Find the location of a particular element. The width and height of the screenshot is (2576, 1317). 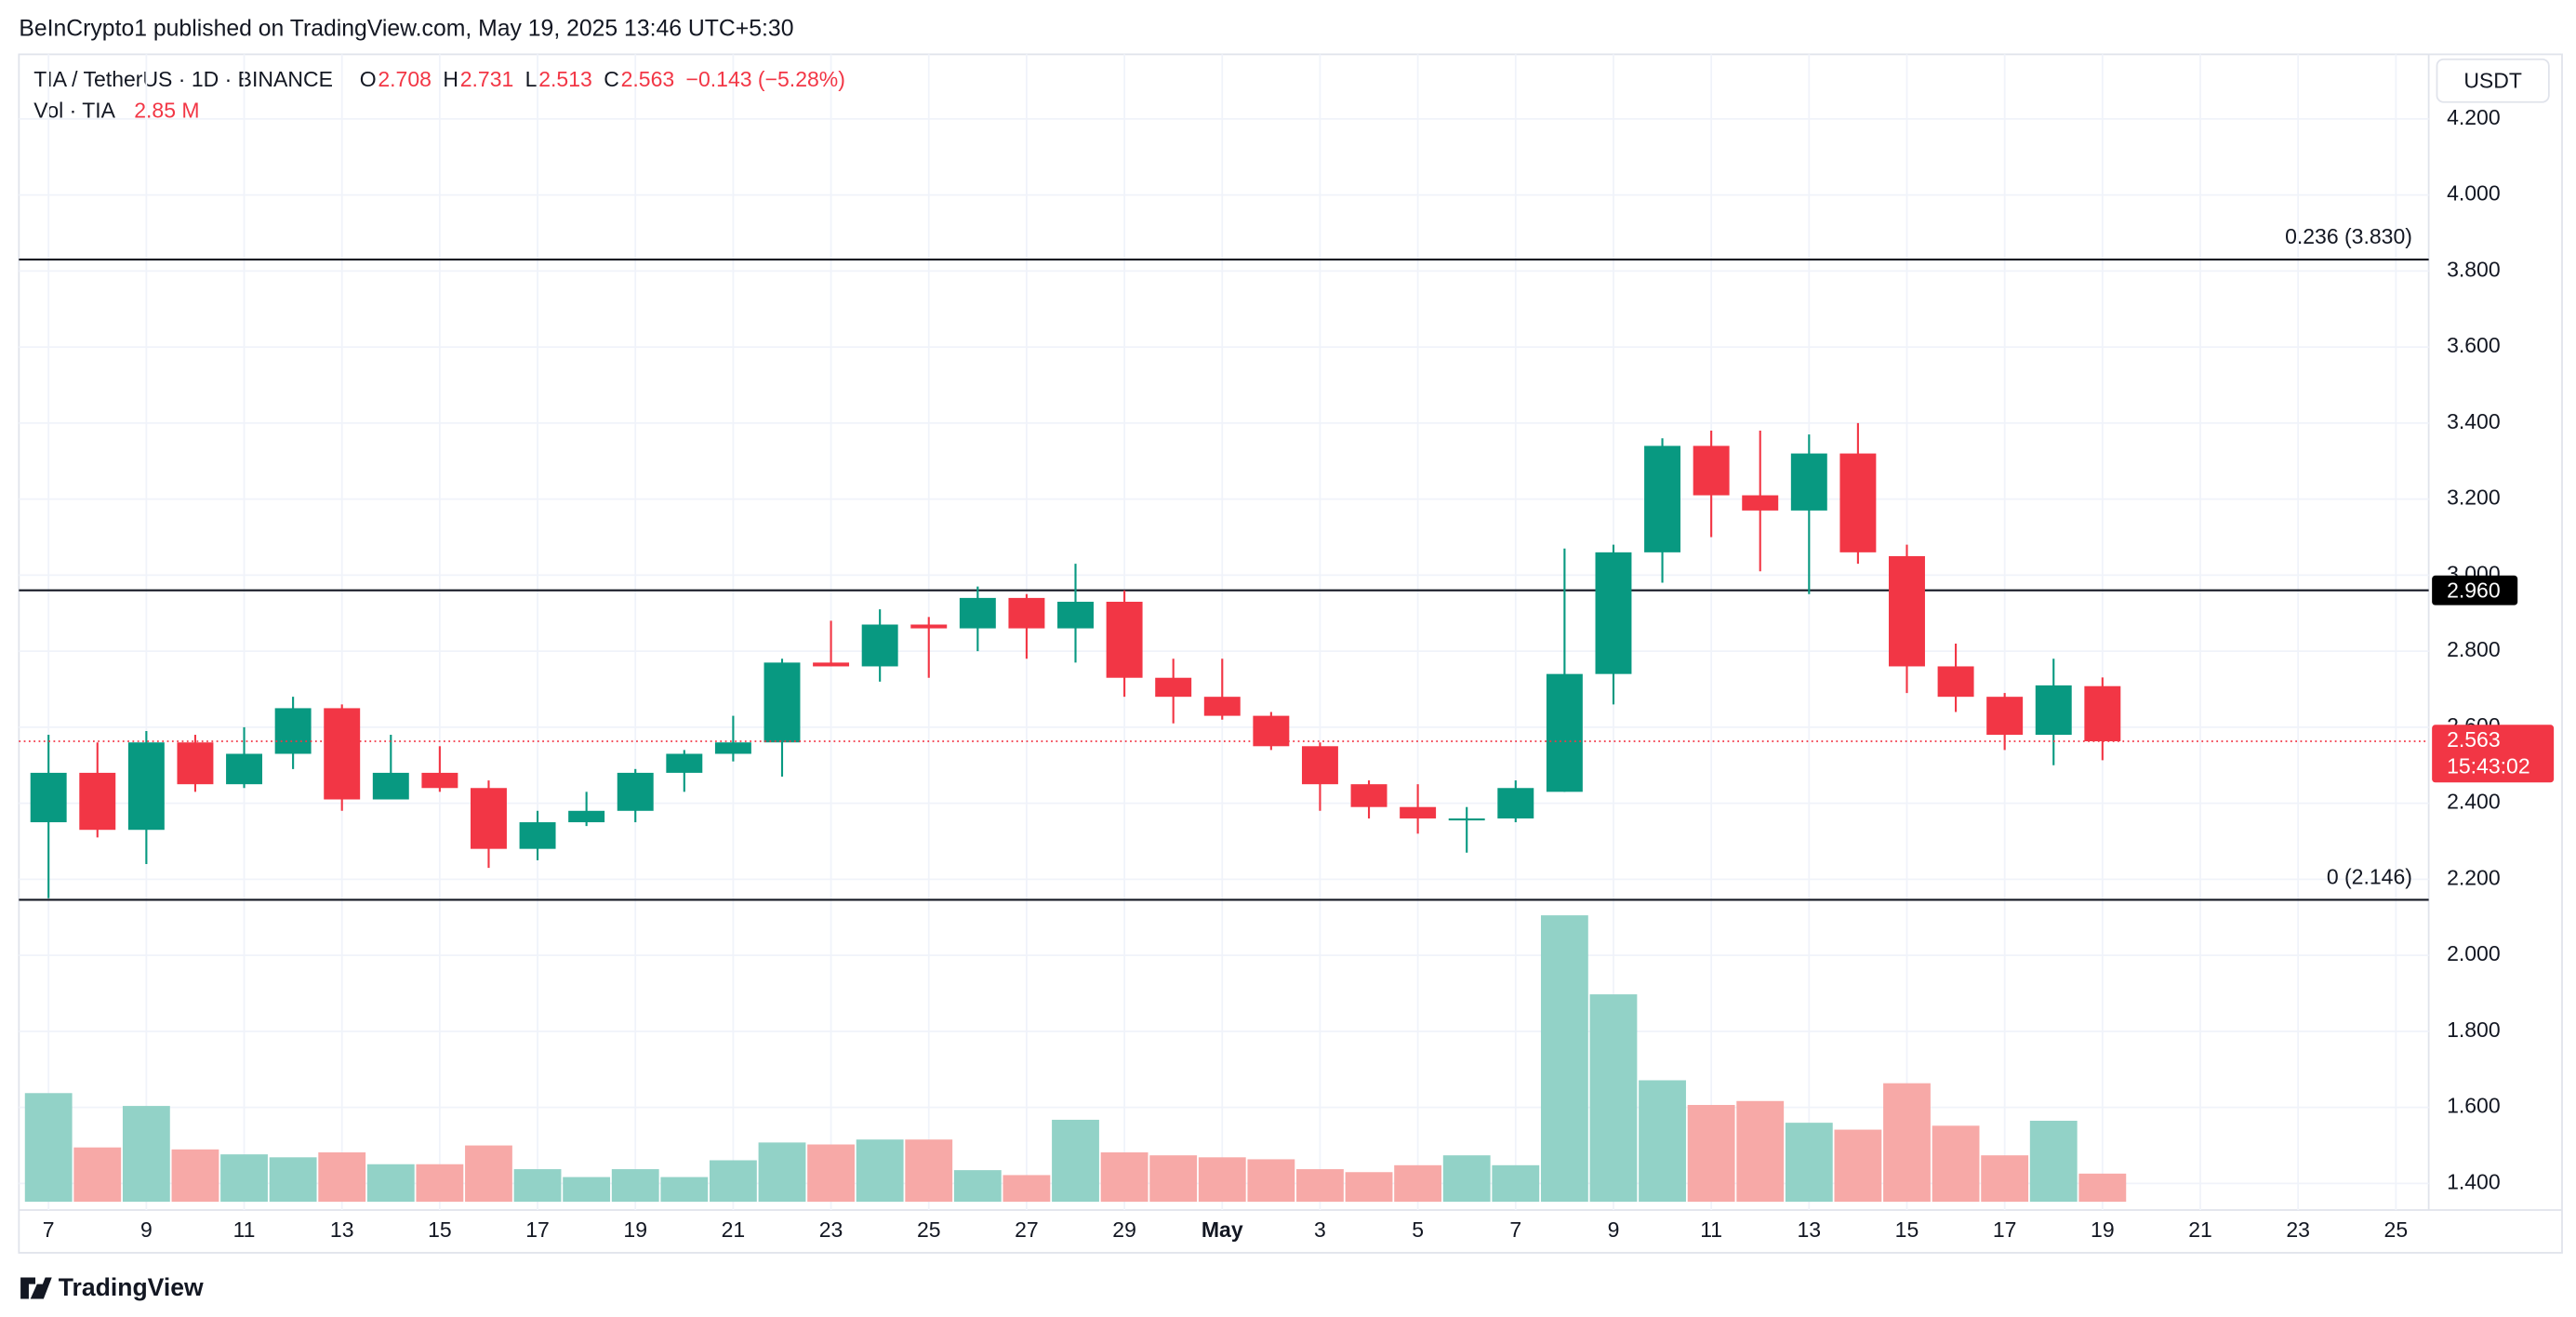

currency-button is located at coordinates (2493, 80).